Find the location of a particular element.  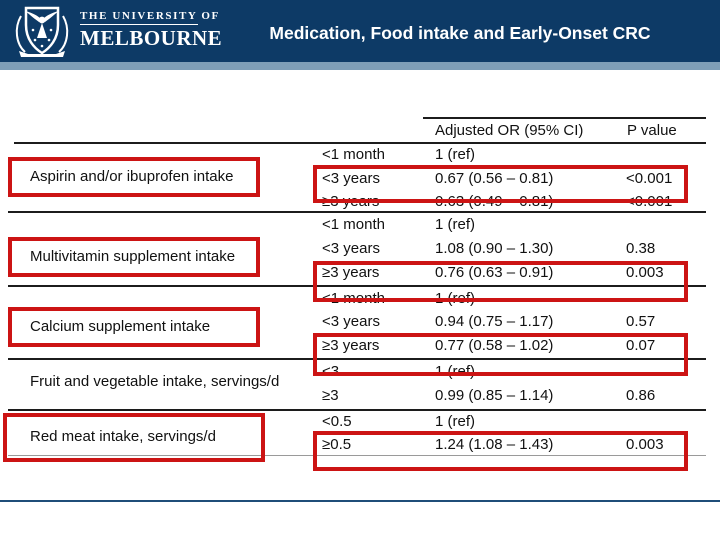

or-cell: 0.67 (0.56 – 0.81) is located at coordinates (494, 178).